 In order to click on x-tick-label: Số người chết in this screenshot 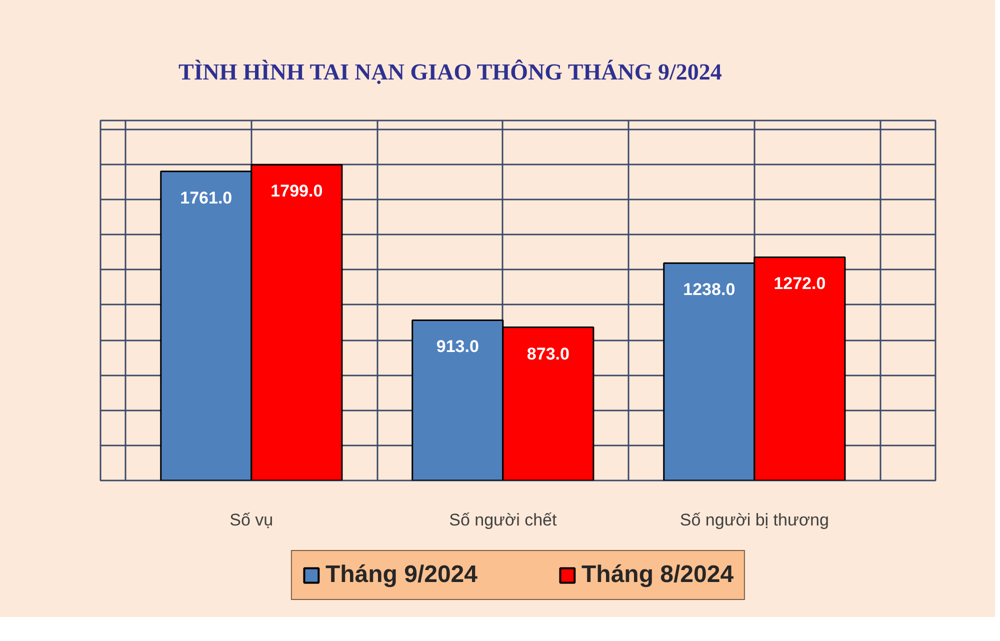, I will do `click(503, 520)`.